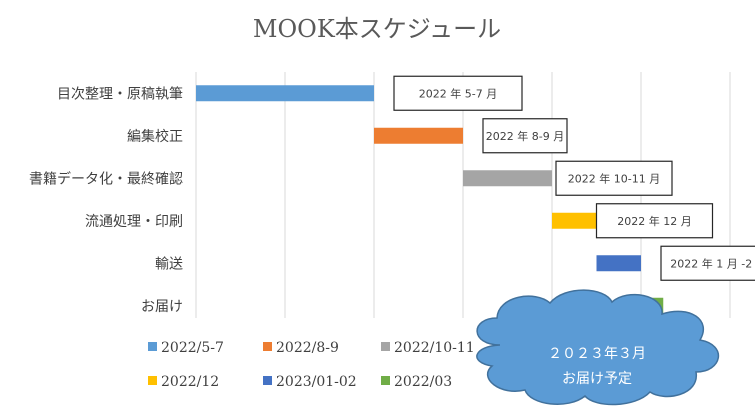  I want to click on cloud-line-2: お届け予定, so click(597, 379).